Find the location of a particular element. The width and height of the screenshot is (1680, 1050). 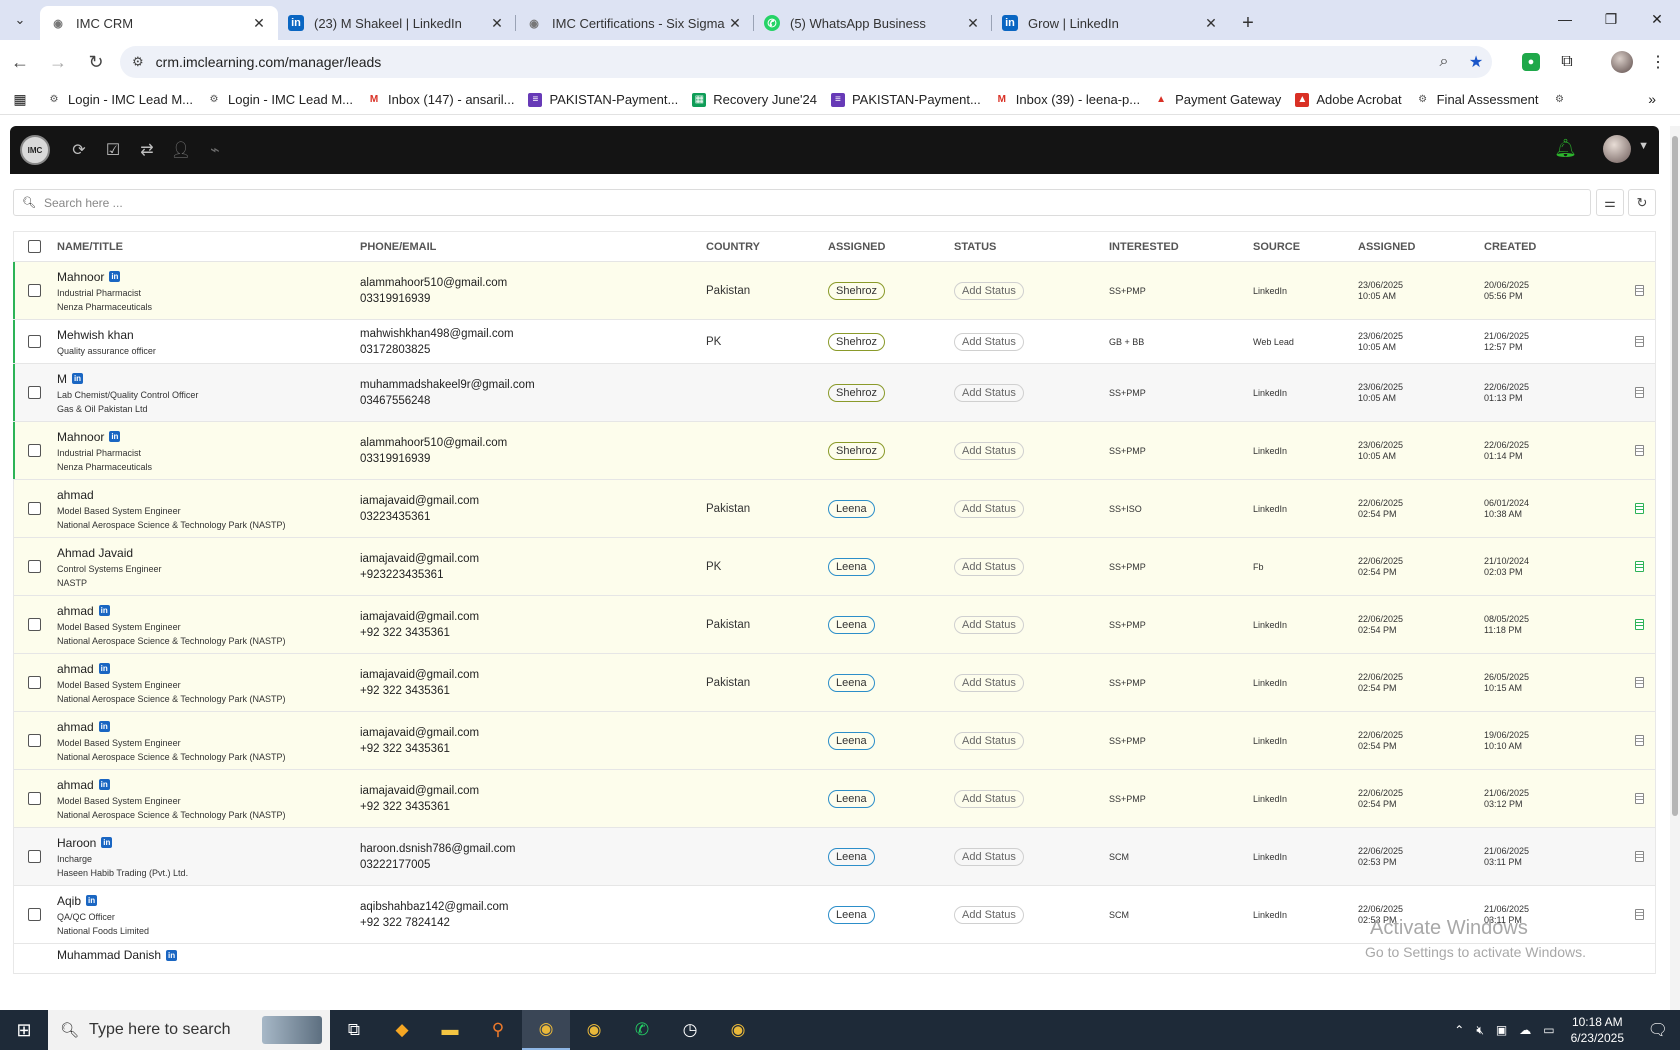

weather-icon: ☁ is located at coordinates (1525, 1030).